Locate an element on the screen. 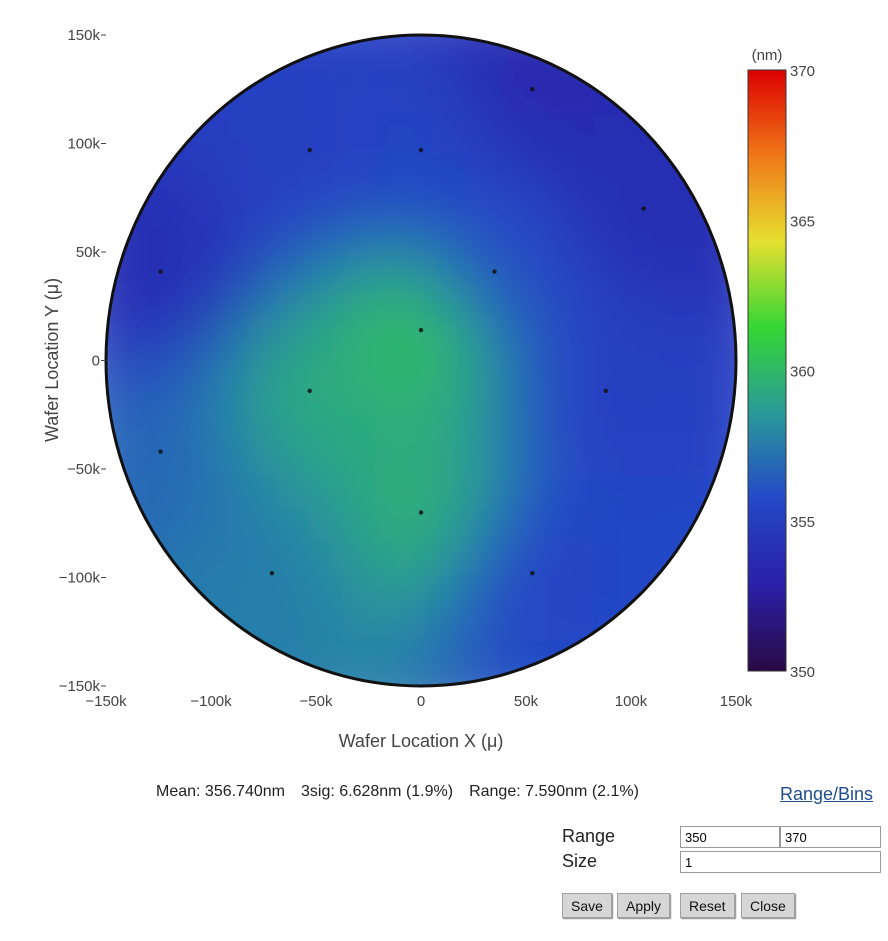  range-label: Range is located at coordinates (589, 836).